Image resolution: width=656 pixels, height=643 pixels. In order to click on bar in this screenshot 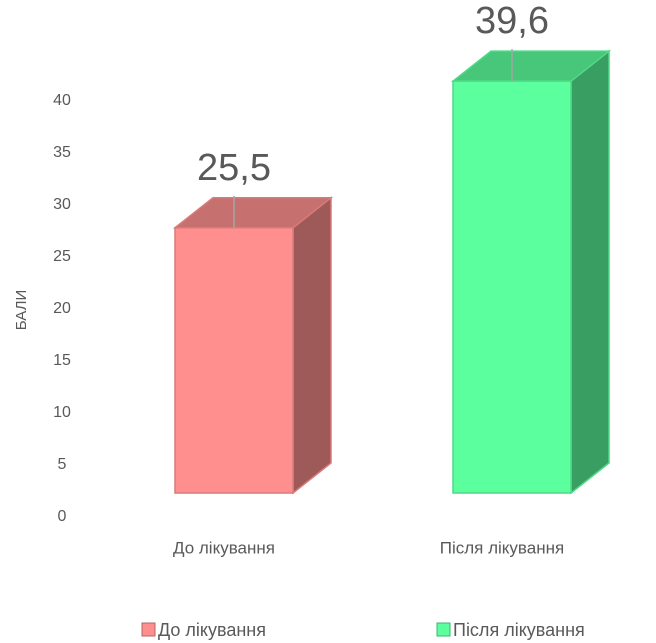, I will do `click(253, 345)`.